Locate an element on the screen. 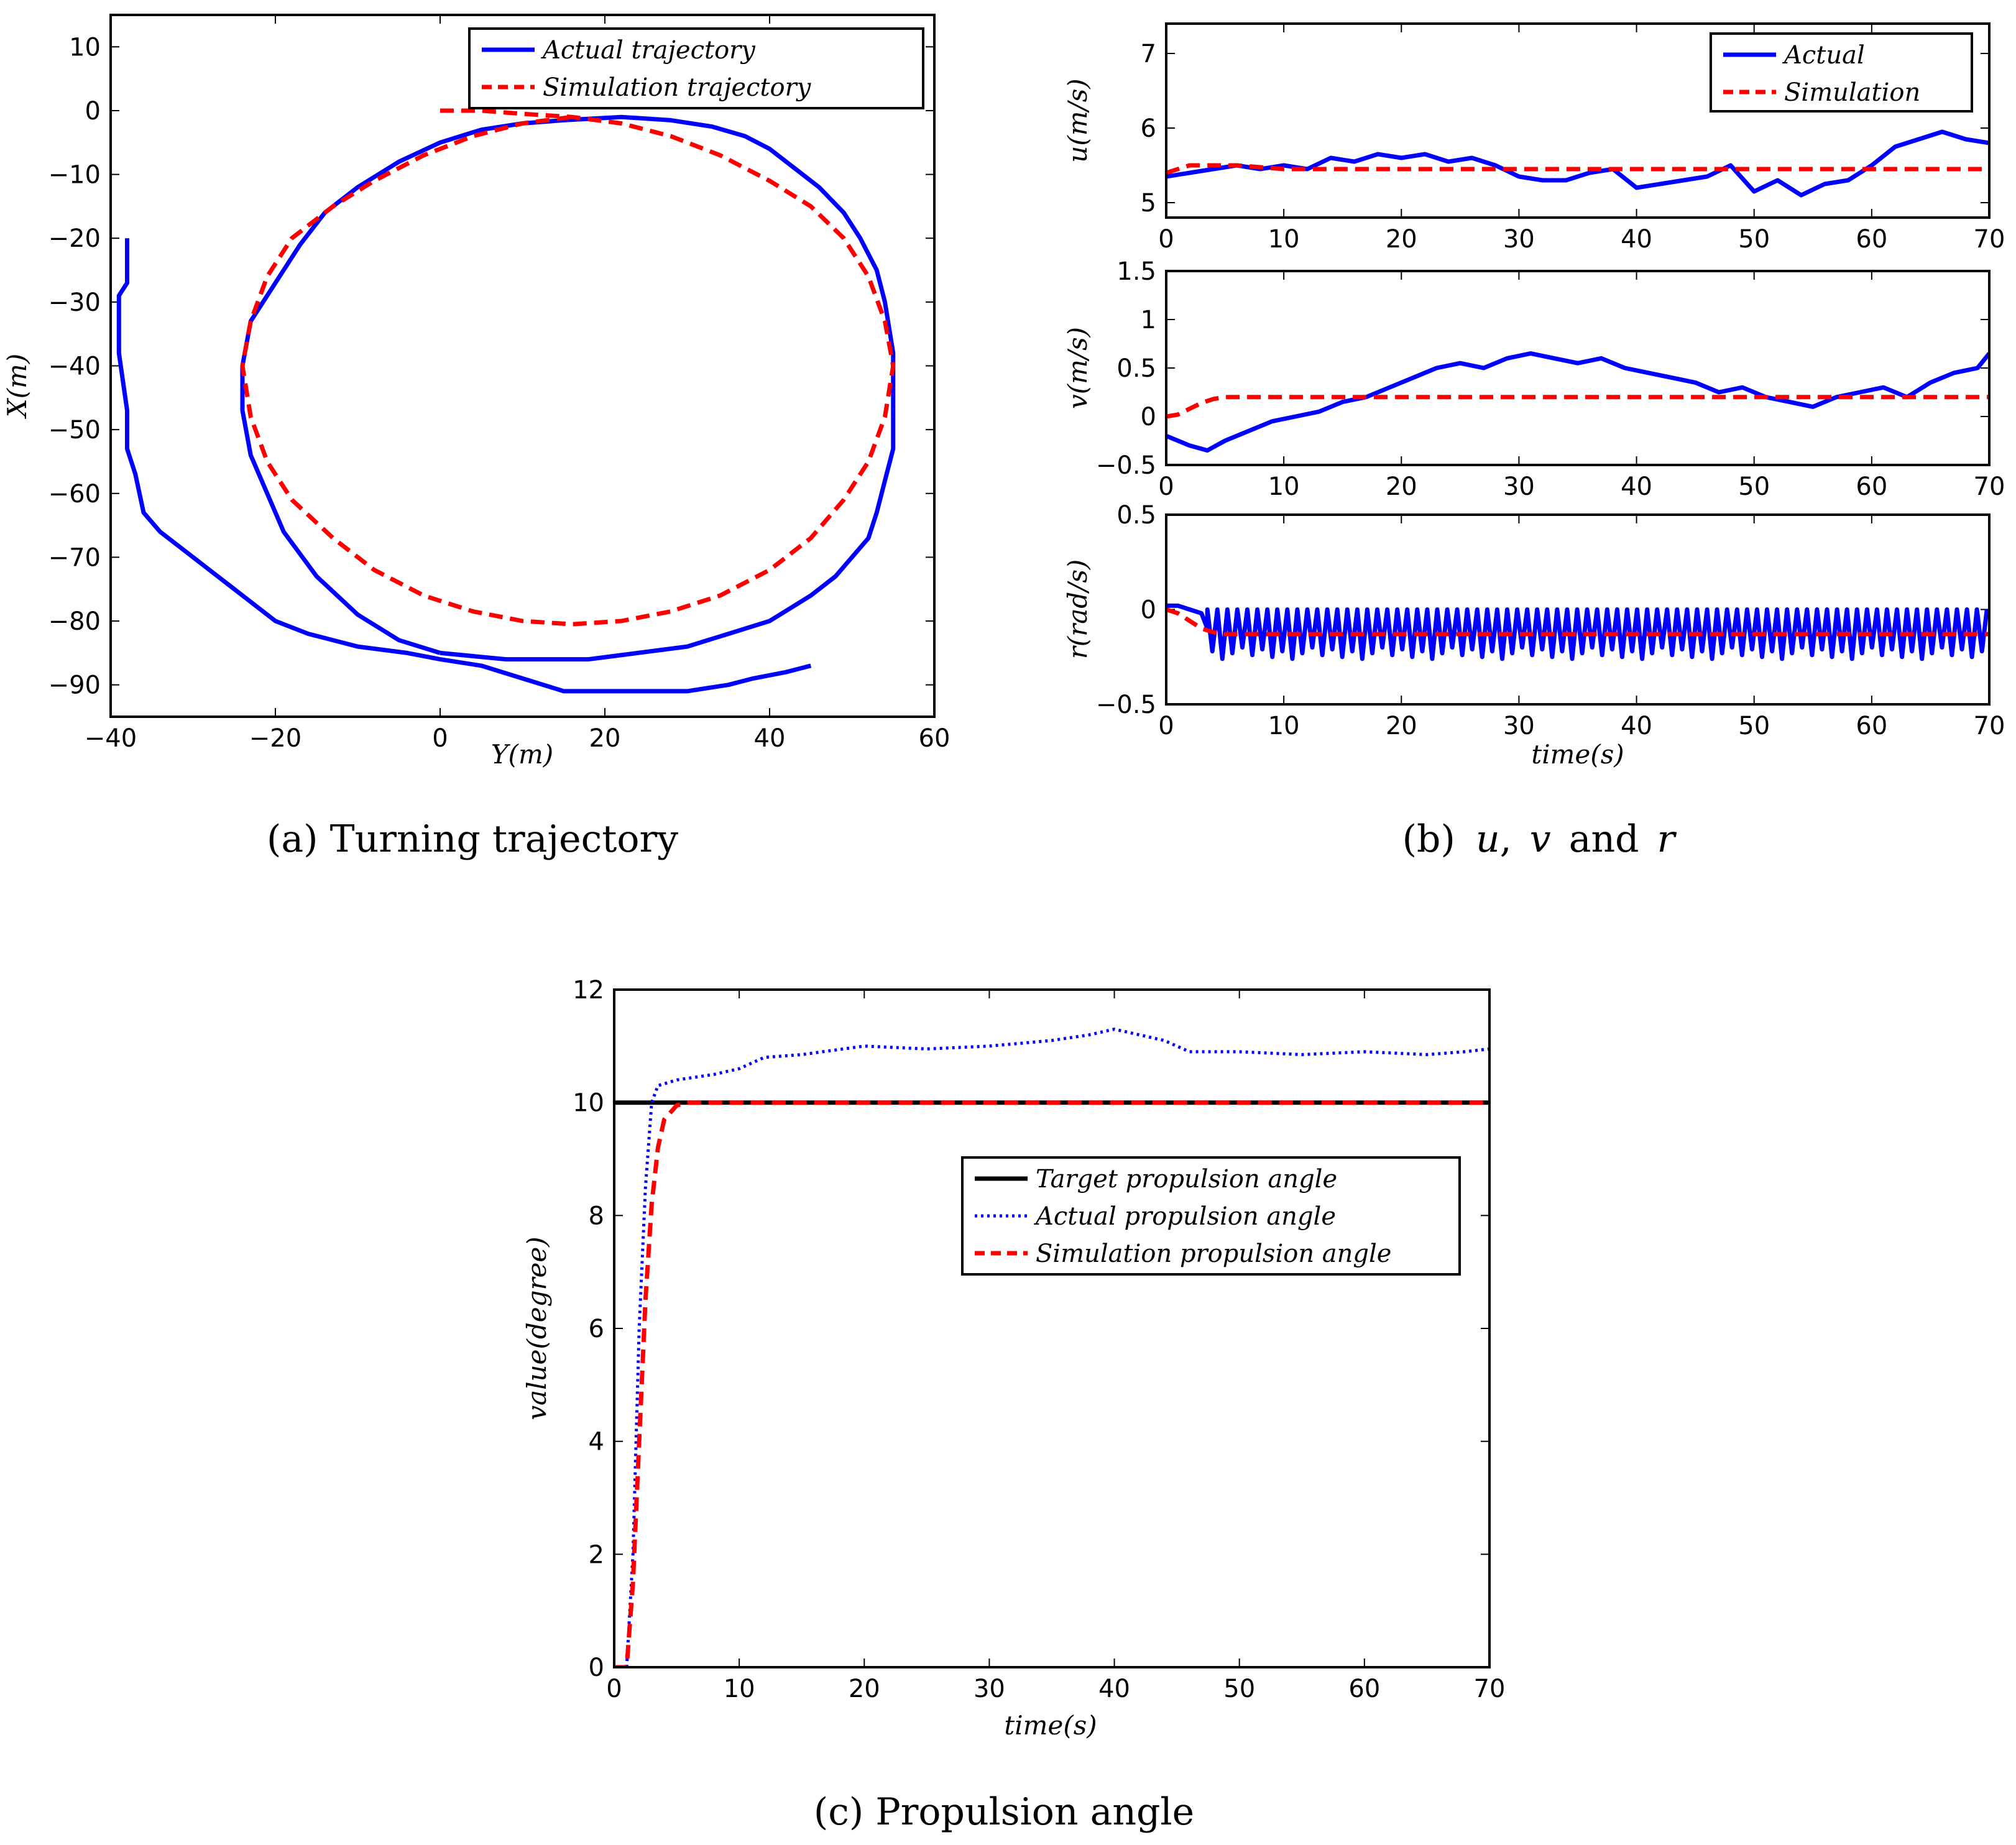  y-tick-label: −40 is located at coordinates (74, 366).